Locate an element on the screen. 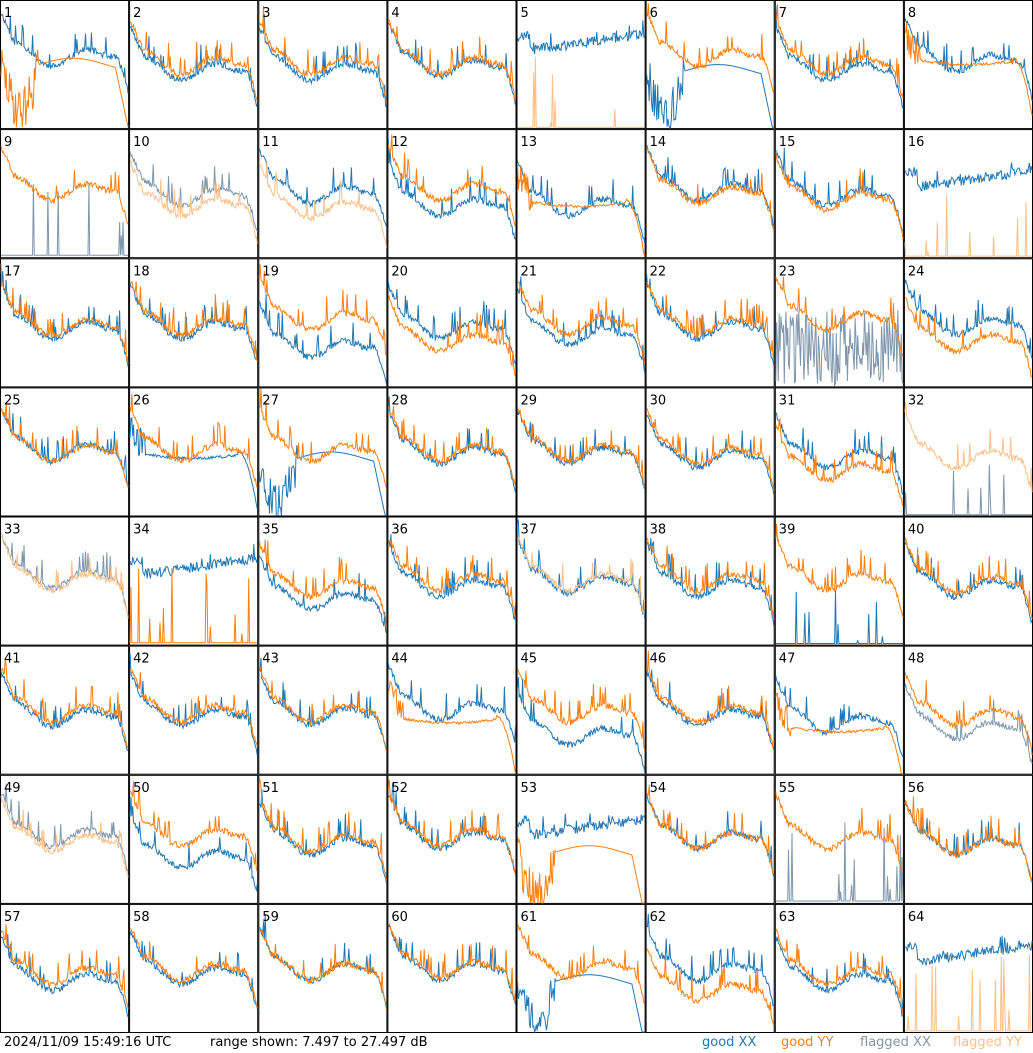  tile-20: 20 is located at coordinates (452, 323).